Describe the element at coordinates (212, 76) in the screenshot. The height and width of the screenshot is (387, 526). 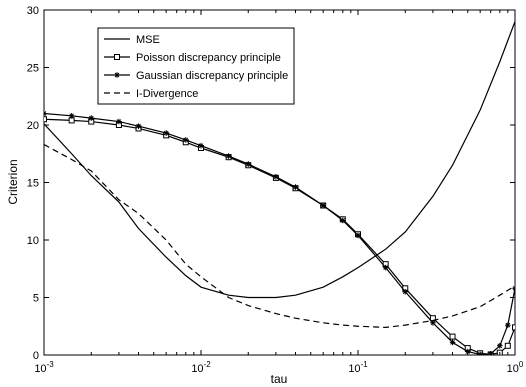
I see `legend-label: Gaussian discrepancy principle` at that location.